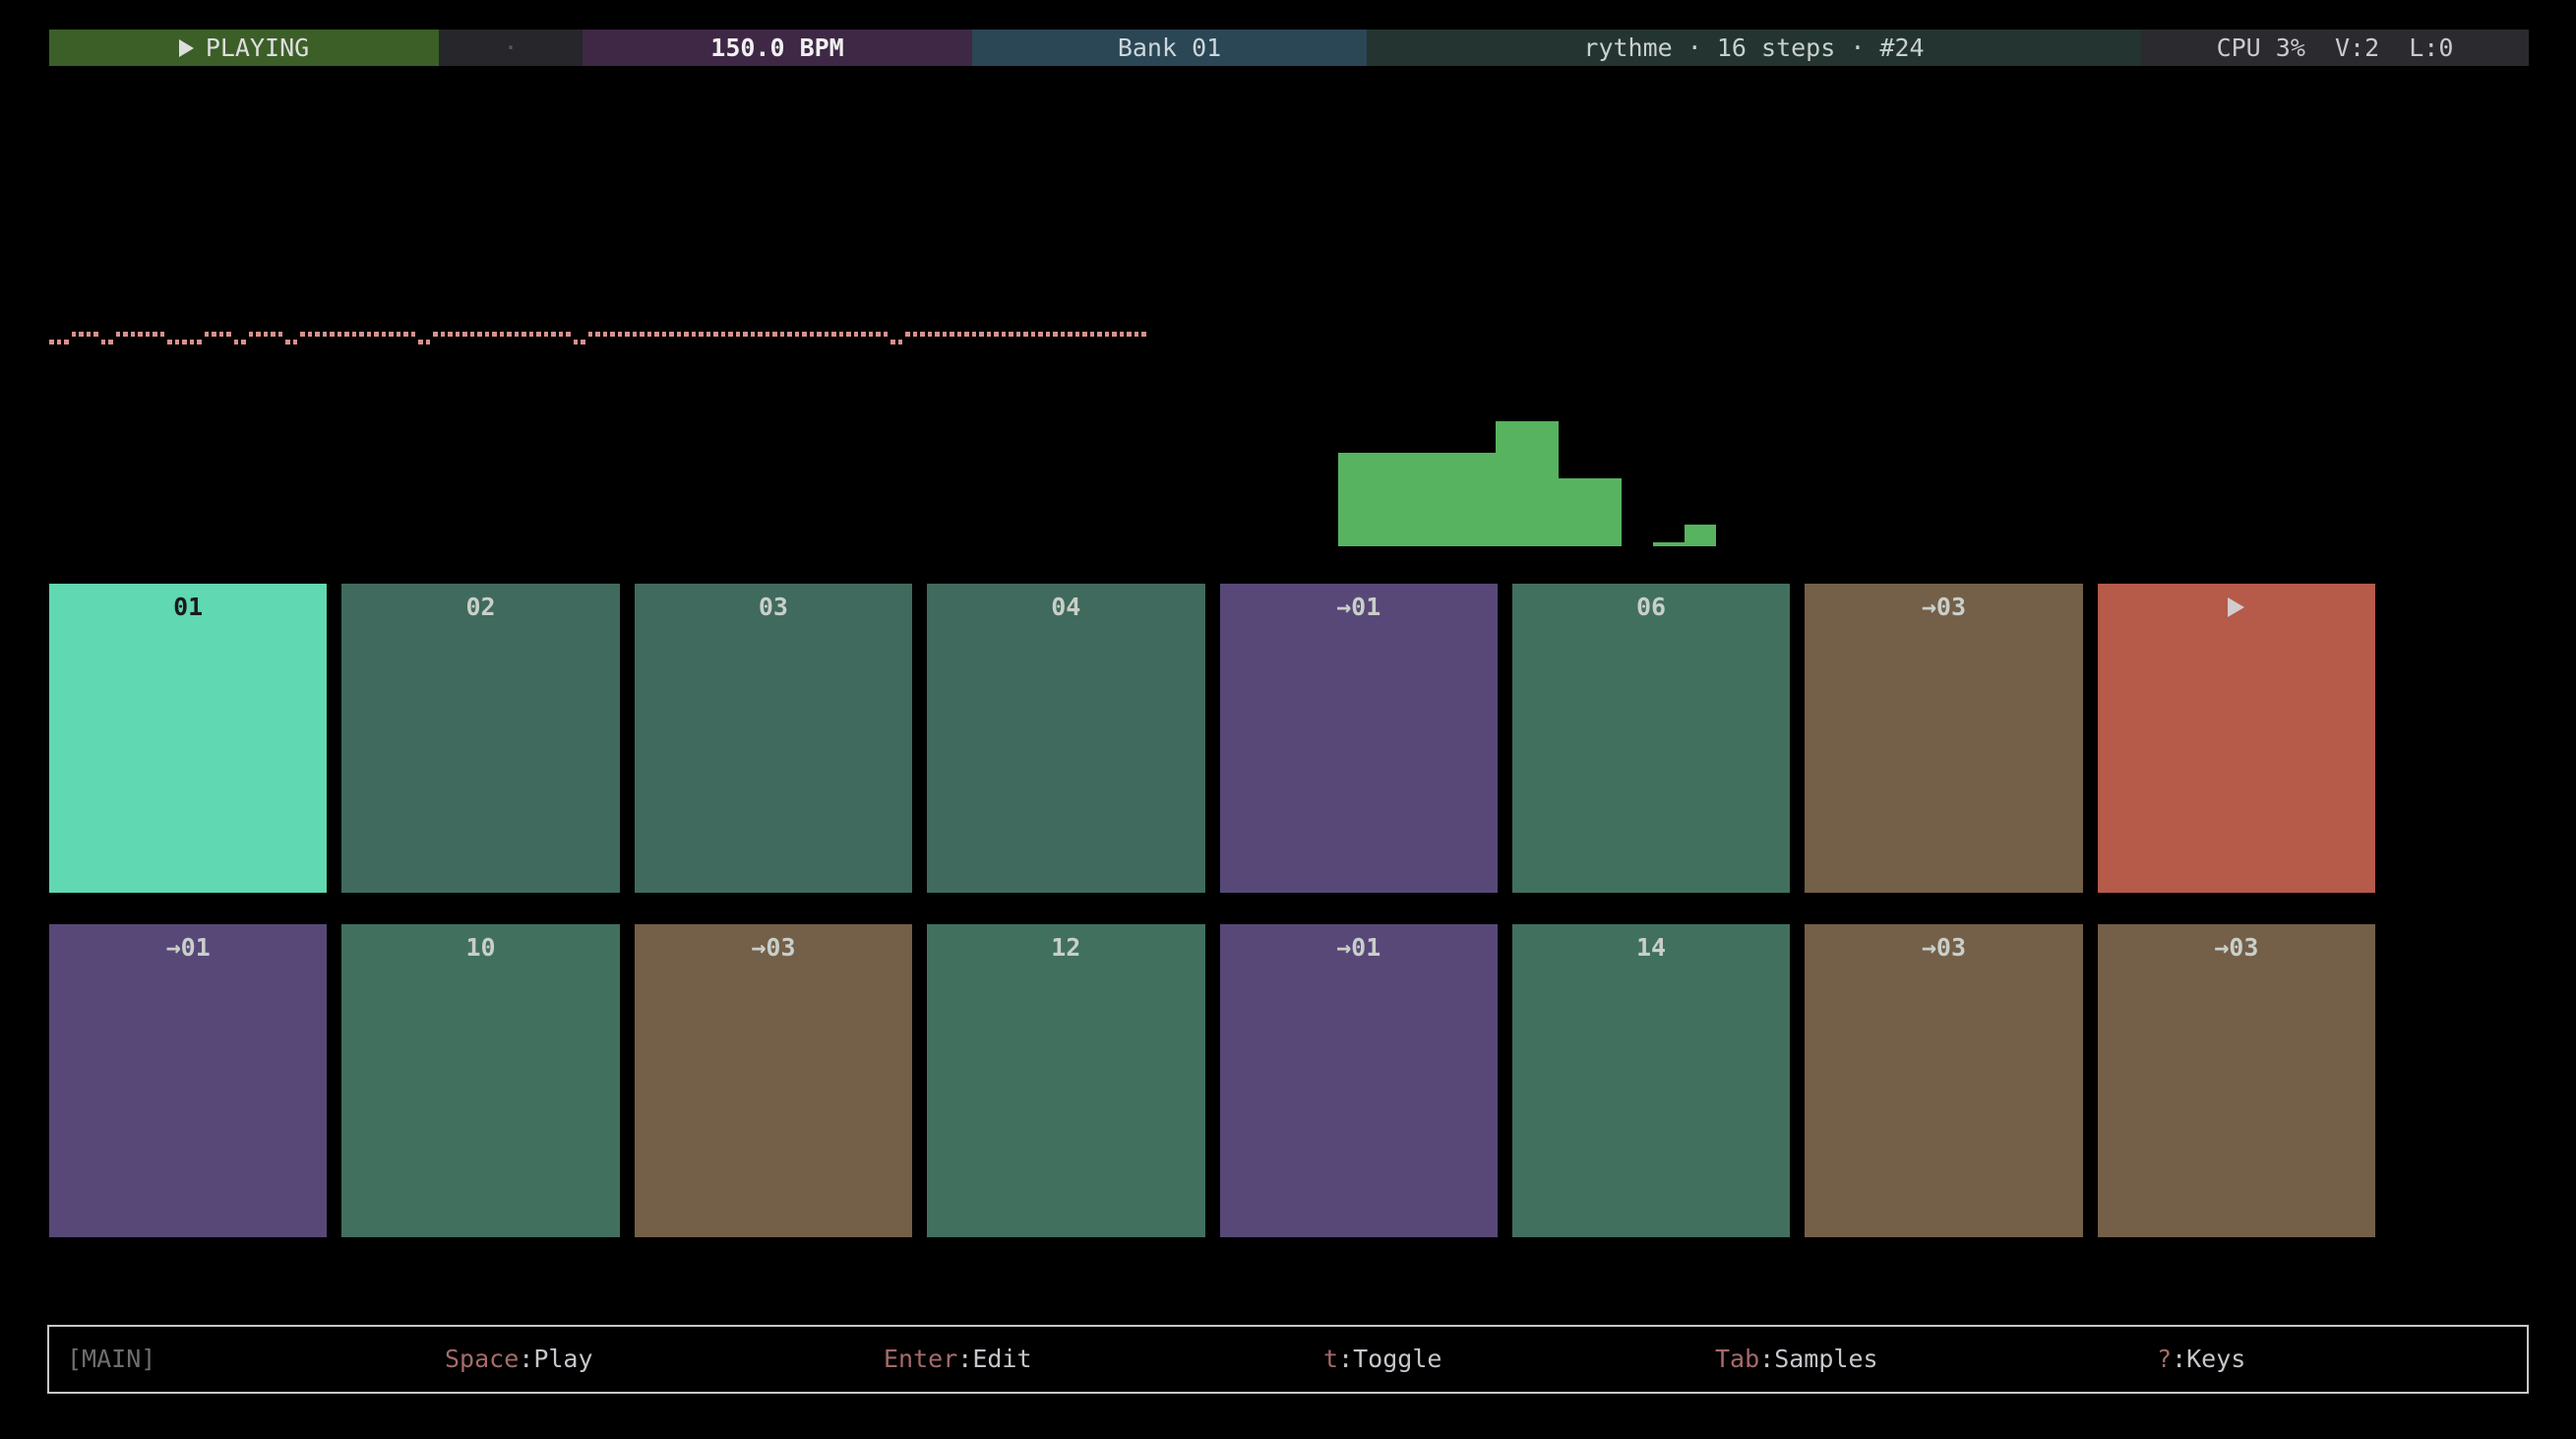 The image size is (2576, 1439). What do you see at coordinates (480, 1080) in the screenshot?
I see `pad-r2c2-10: 10` at bounding box center [480, 1080].